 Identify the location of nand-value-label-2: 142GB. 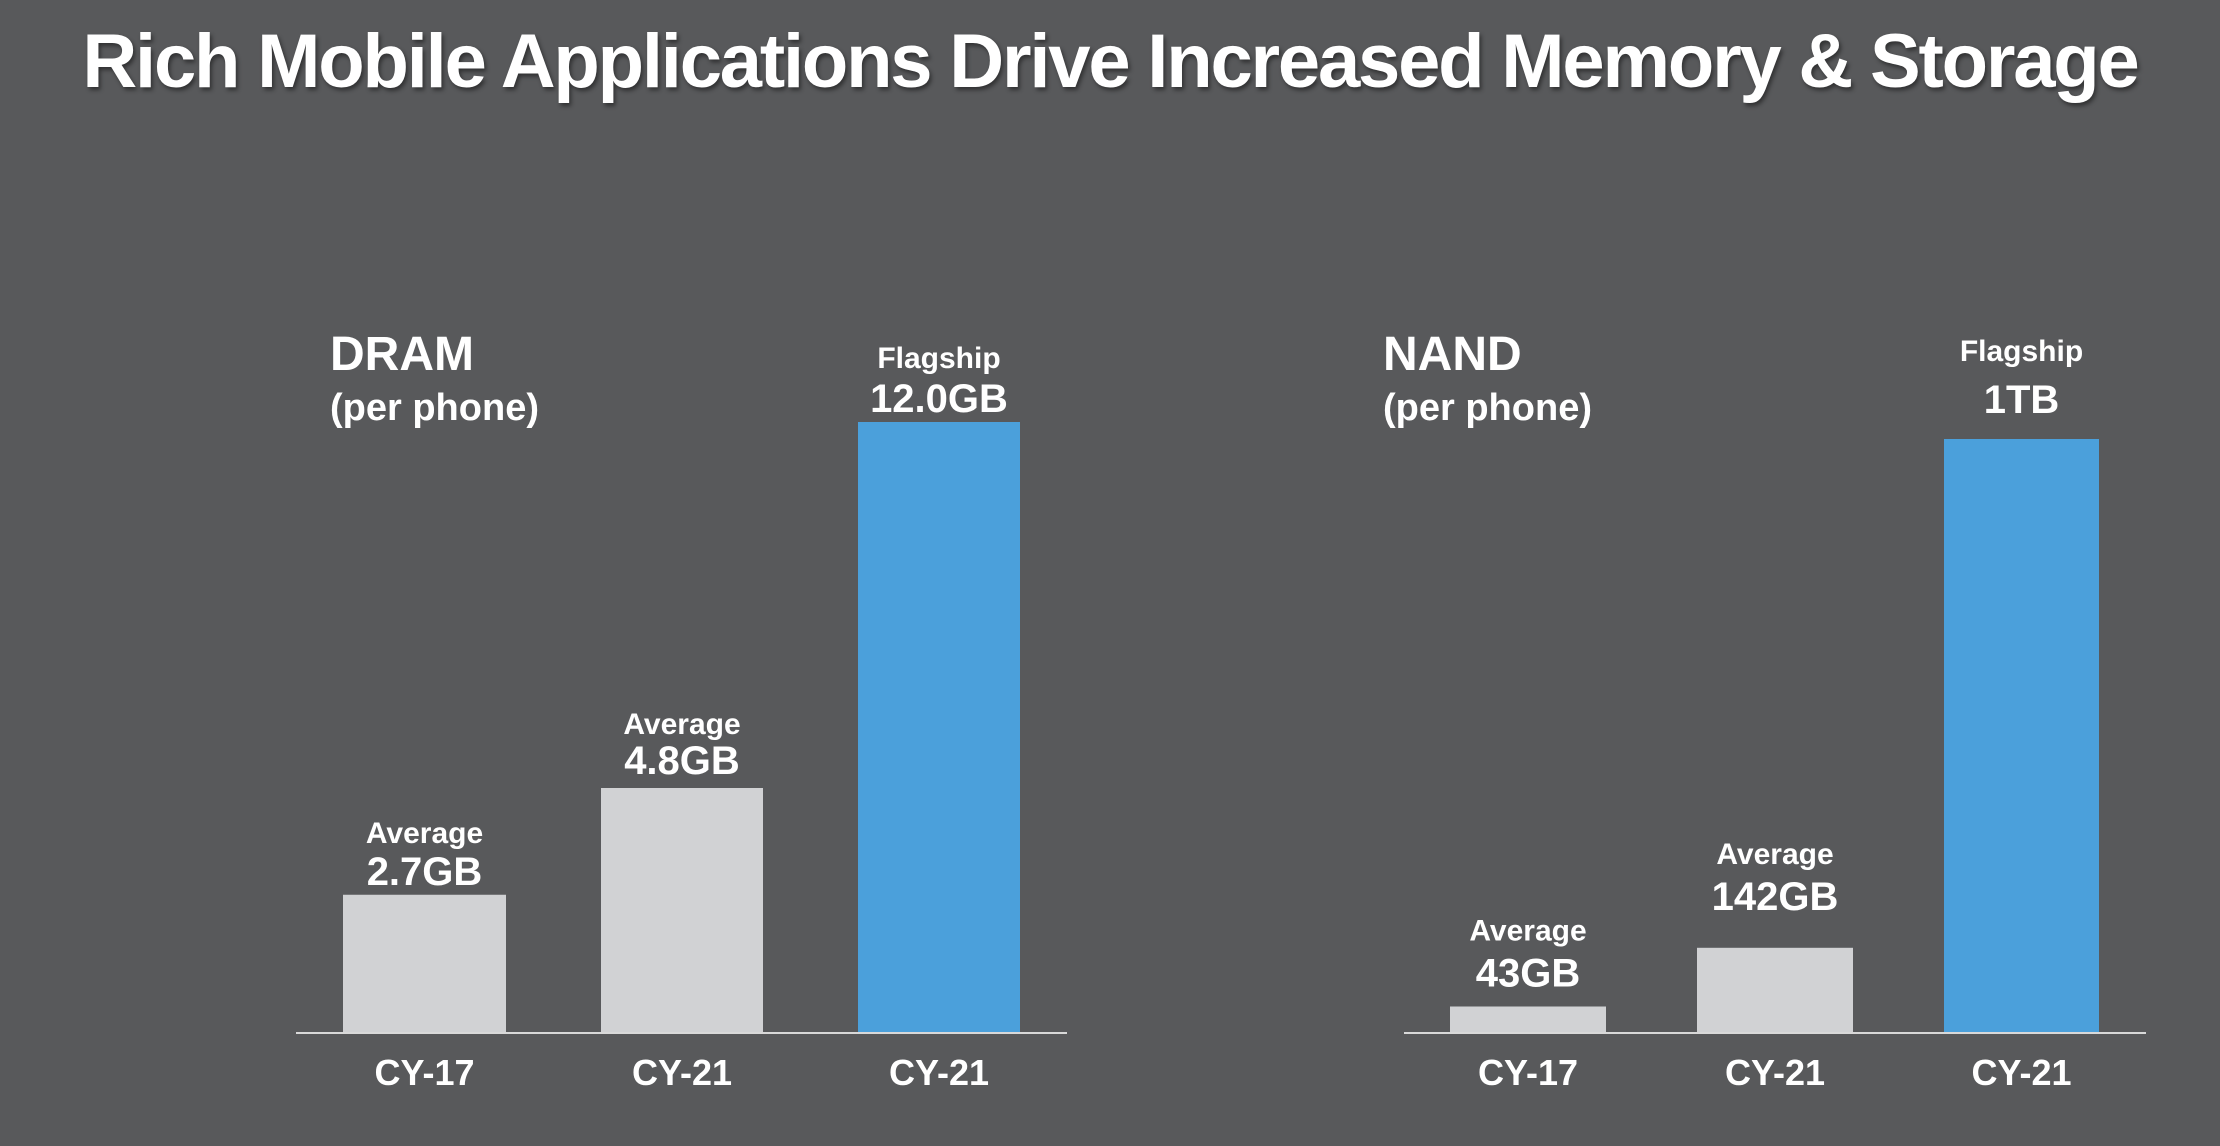
(1775, 897).